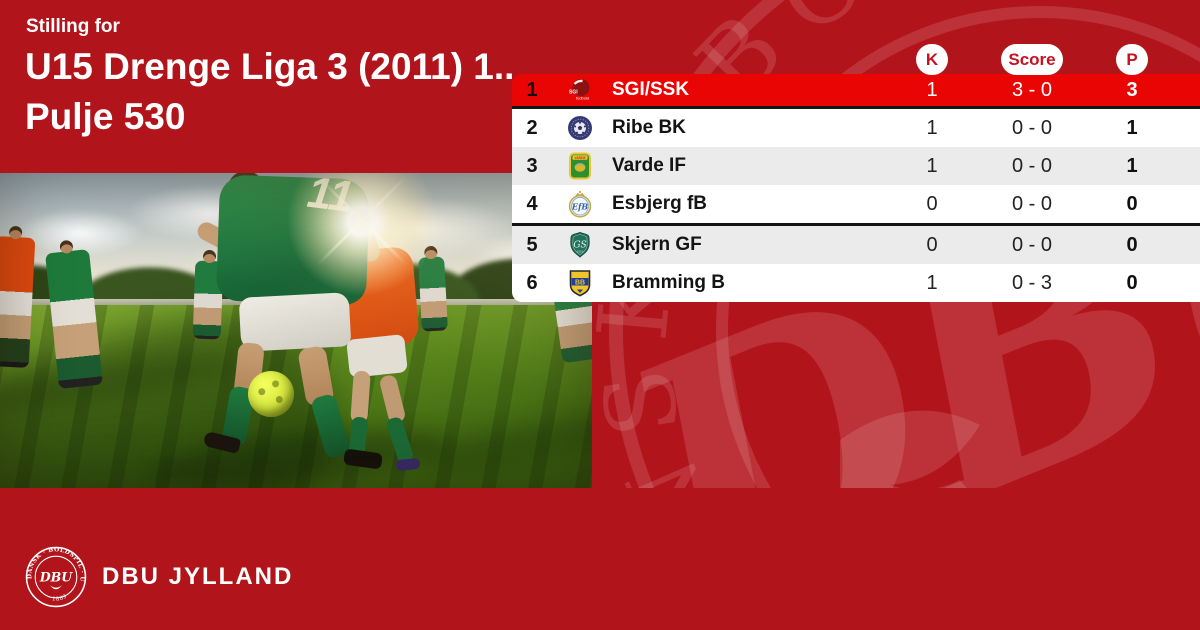 The width and height of the screenshot is (1200, 630). I want to click on rank: 4, so click(532, 203).